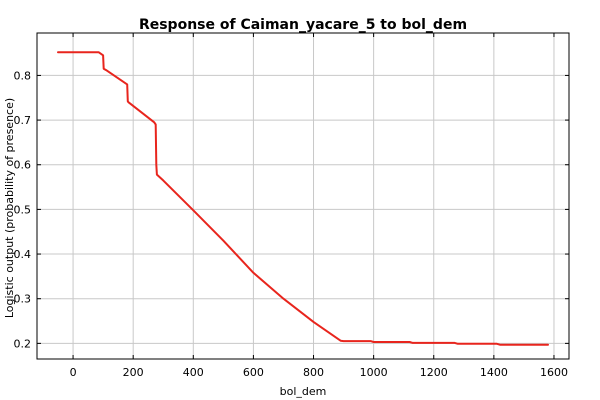 This screenshot has width=600, height=400. I want to click on x-axis-label: bol_dem, so click(303, 391).